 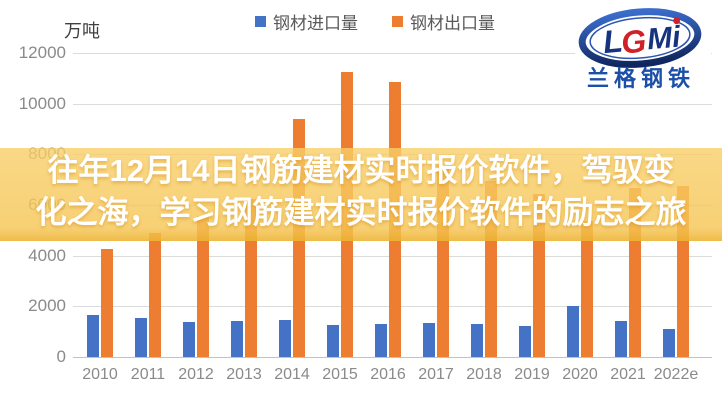 What do you see at coordinates (237, 339) in the screenshot?
I see `bar-2013-import` at bounding box center [237, 339].